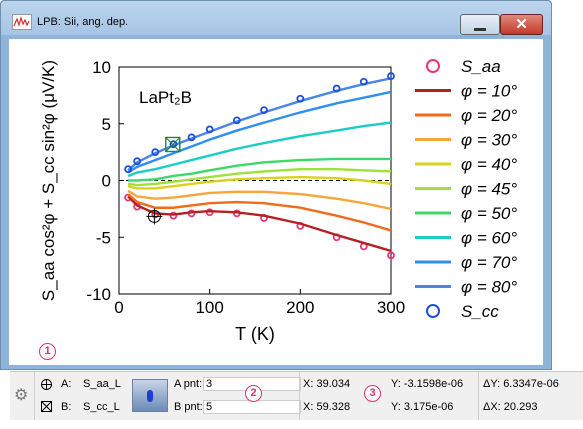 The width and height of the screenshot is (583, 429). I want to click on x-tick-label: 300, so click(391, 307).